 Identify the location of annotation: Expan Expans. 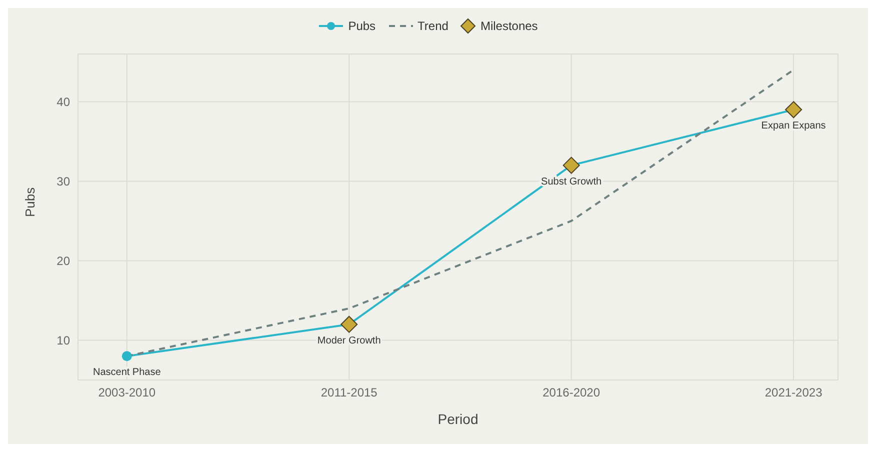
(793, 126).